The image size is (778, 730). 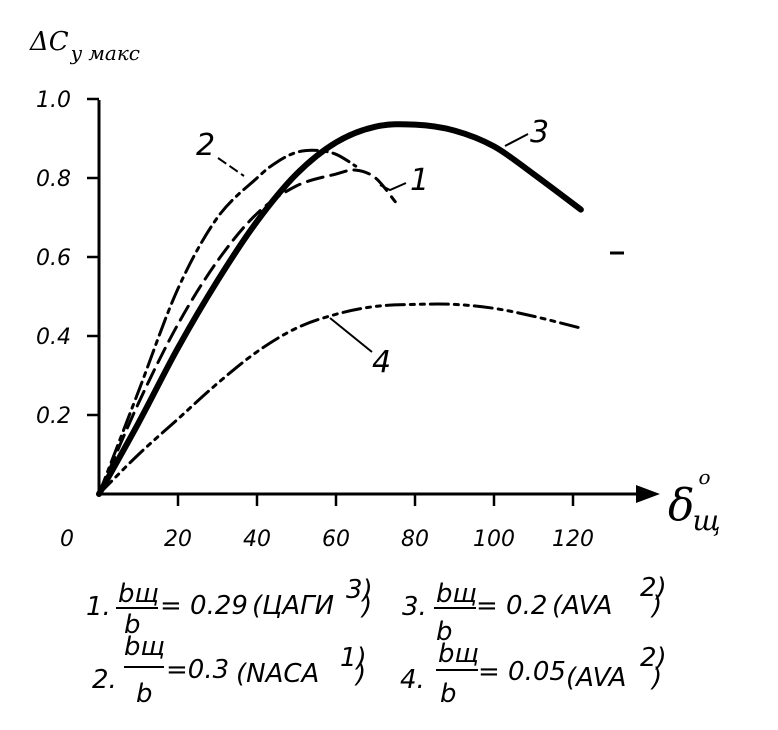 What do you see at coordinates (522, 672) in the screenshot?
I see `legend-4-value: = 0.05` at bounding box center [522, 672].